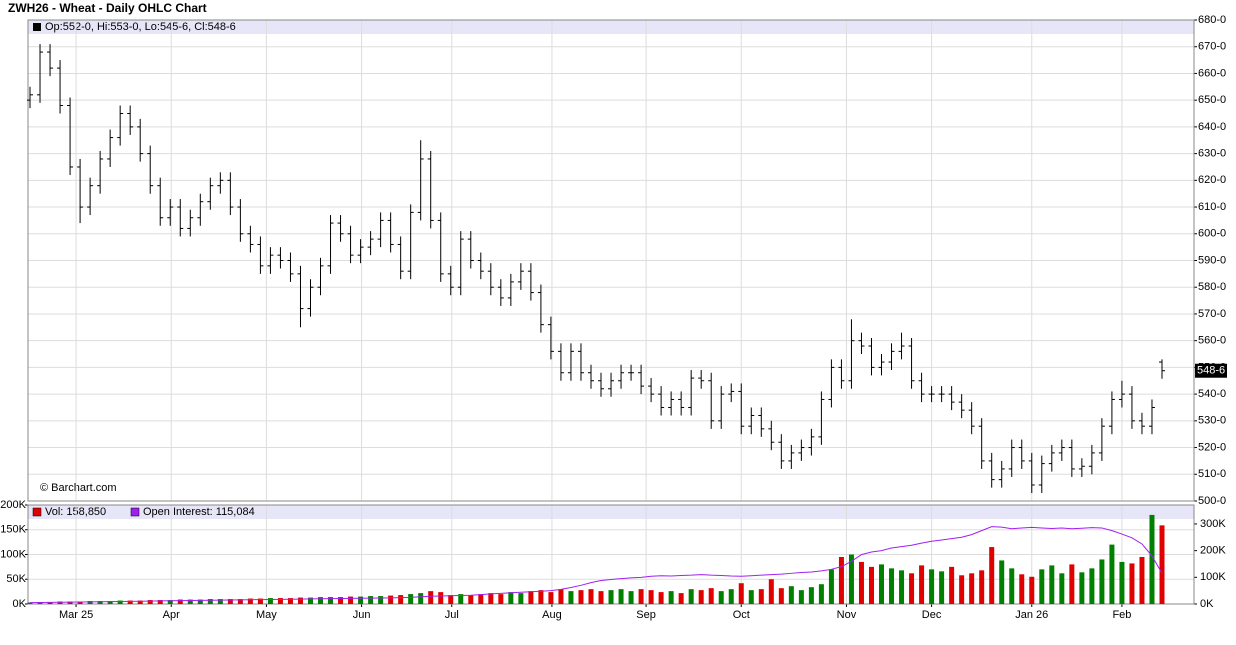  Describe the element at coordinates (552, 615) in the screenshot. I see `x-tick-label: Aug` at that location.